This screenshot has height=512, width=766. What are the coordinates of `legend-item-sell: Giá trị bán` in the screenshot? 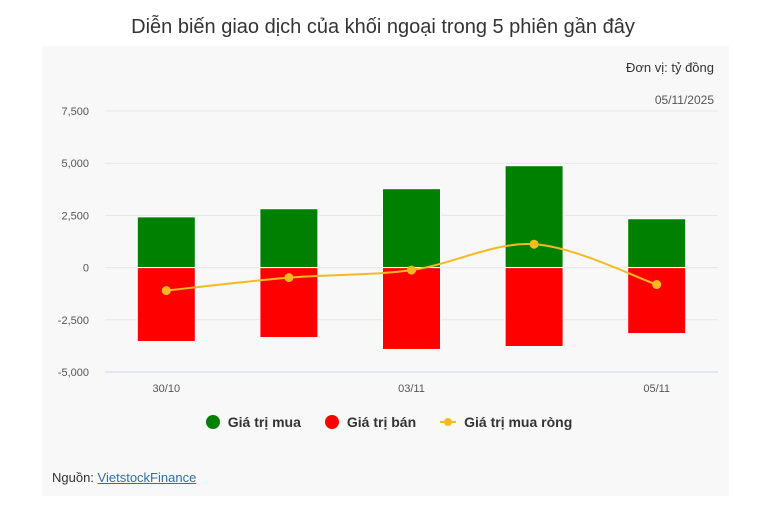 It's located at (370, 422).